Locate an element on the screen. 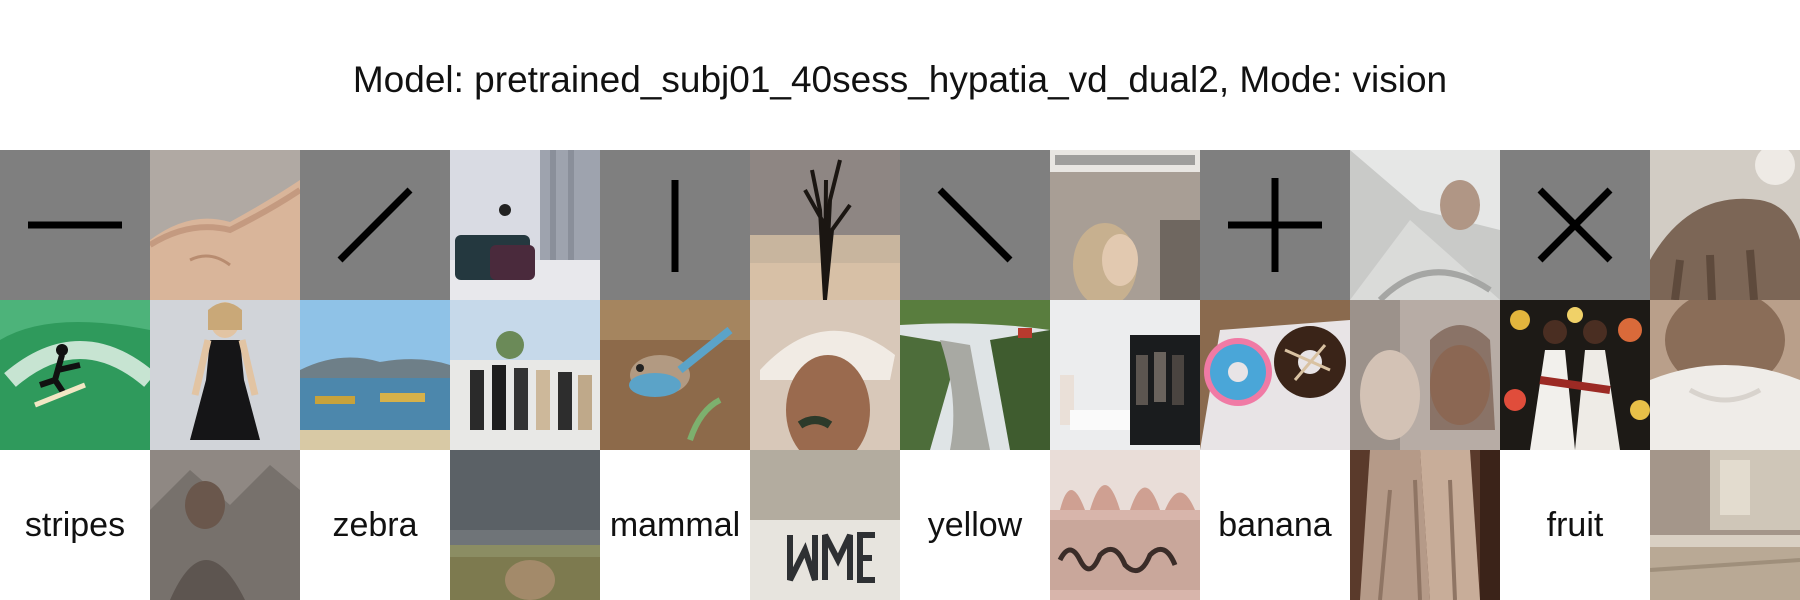 This screenshot has height=600, width=1800. line-stimulus-plus is located at coordinates (1275, 225).